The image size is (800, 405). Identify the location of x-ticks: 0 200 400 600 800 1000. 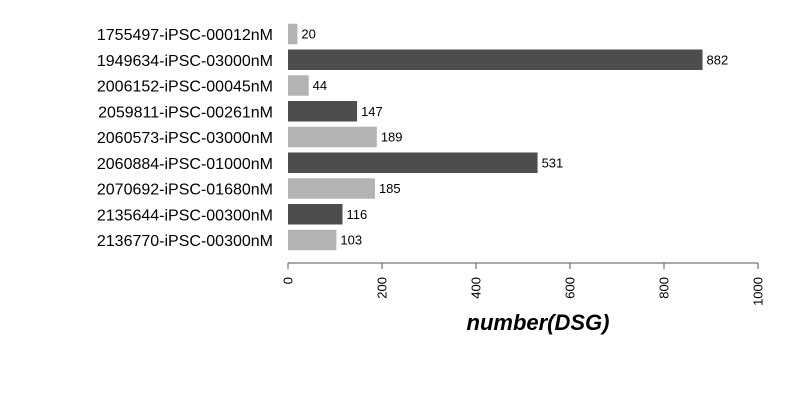
(523, 284).